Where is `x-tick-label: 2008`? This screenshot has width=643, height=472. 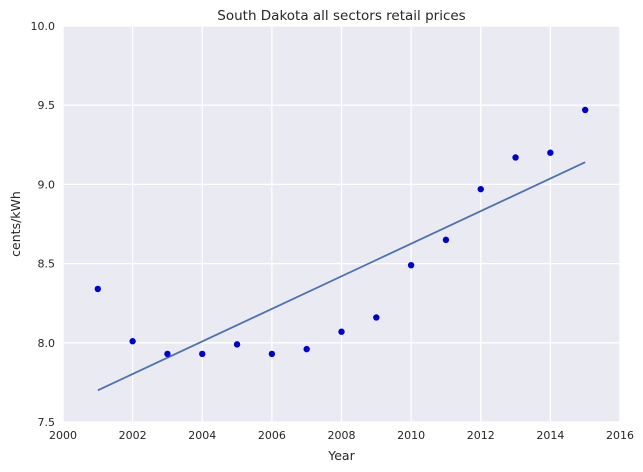
x-tick-label: 2008 is located at coordinates (342, 435).